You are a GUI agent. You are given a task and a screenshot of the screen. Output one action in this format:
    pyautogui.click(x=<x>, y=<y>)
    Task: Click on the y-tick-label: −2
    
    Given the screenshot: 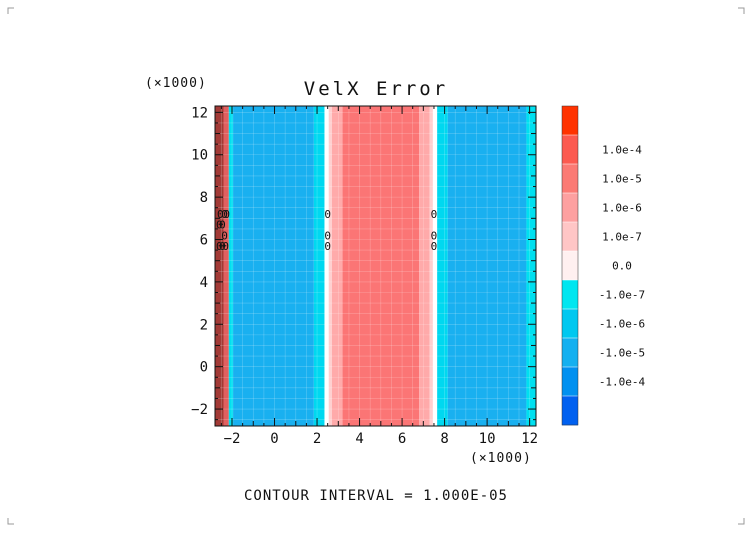 What is the action you would take?
    pyautogui.click(x=199, y=410)
    